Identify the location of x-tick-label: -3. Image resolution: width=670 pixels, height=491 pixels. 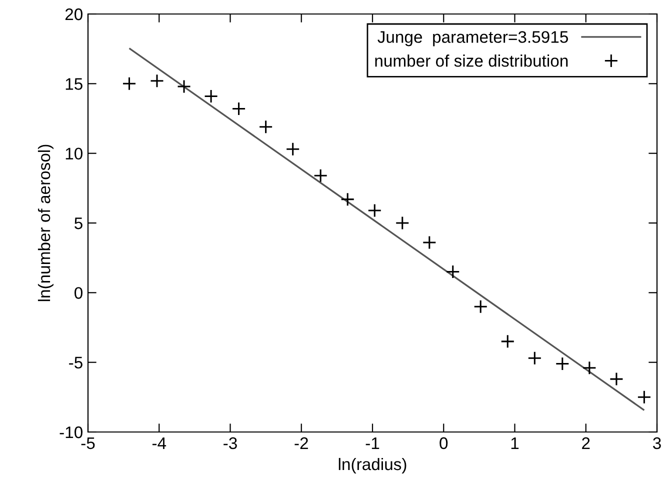
(230, 443).